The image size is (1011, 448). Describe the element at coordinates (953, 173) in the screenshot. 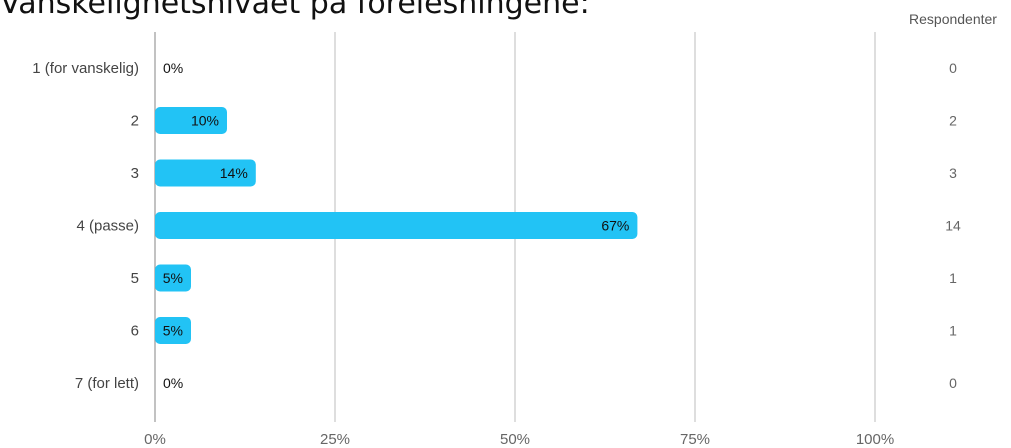

I see `respondent-count: 3` at that location.